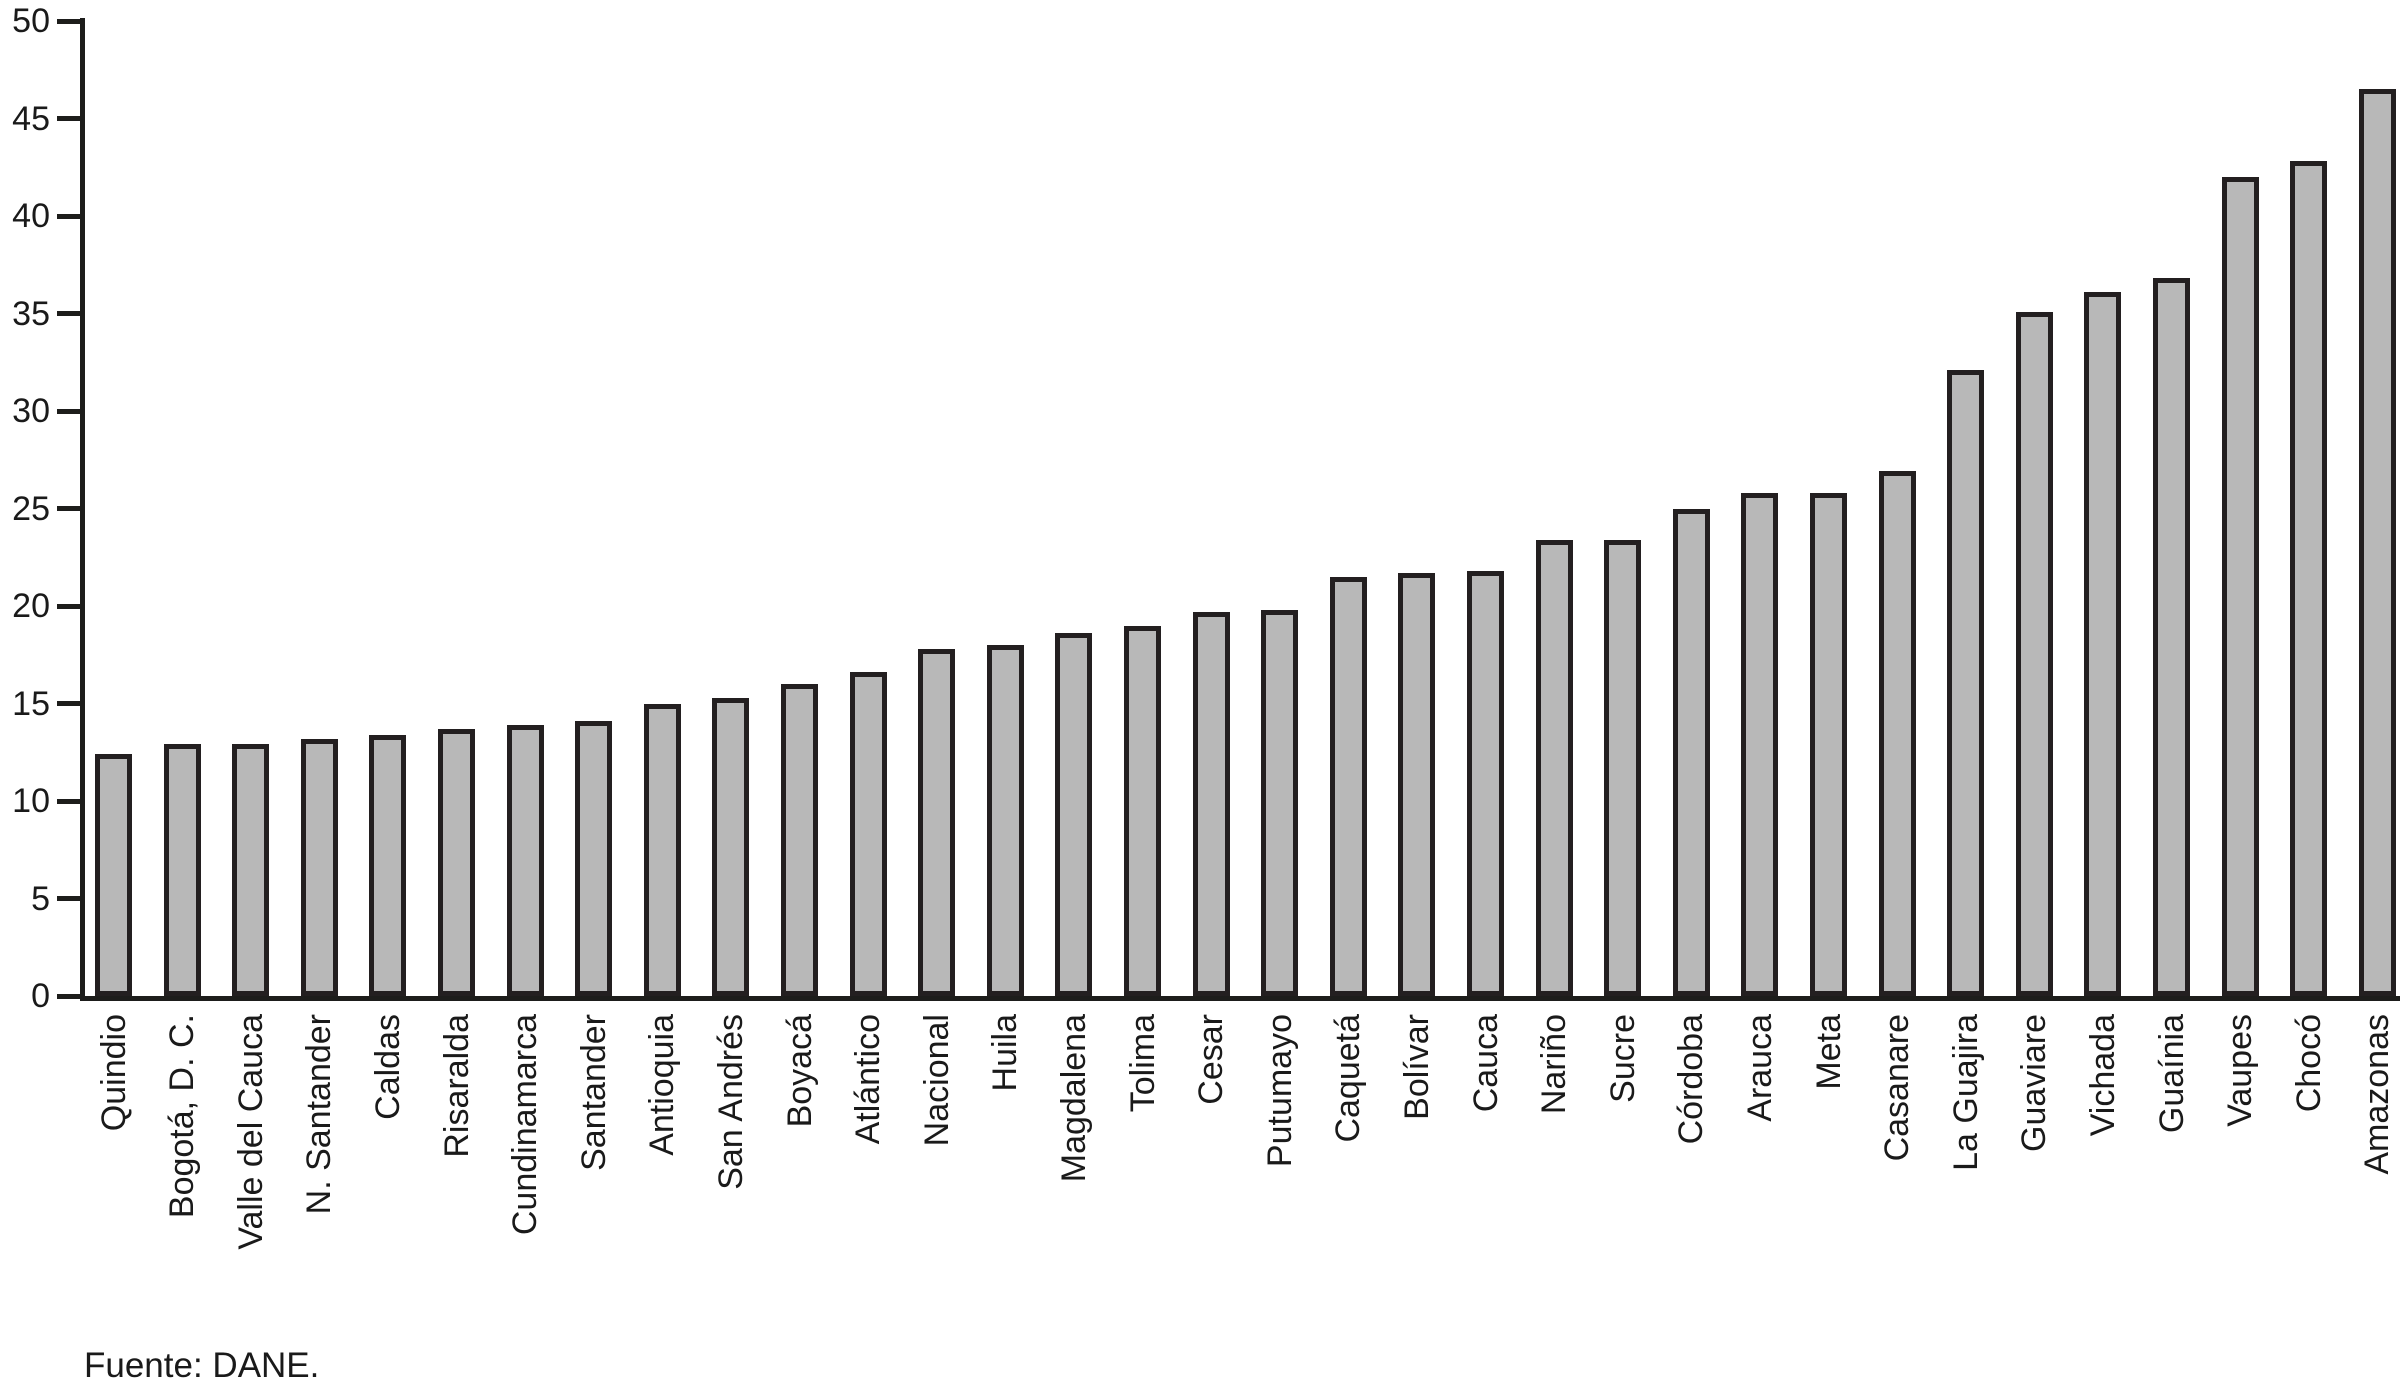 This screenshot has height=1395, width=2406. Describe the element at coordinates (31, 216) in the screenshot. I see `y-tick-label: 40` at that location.